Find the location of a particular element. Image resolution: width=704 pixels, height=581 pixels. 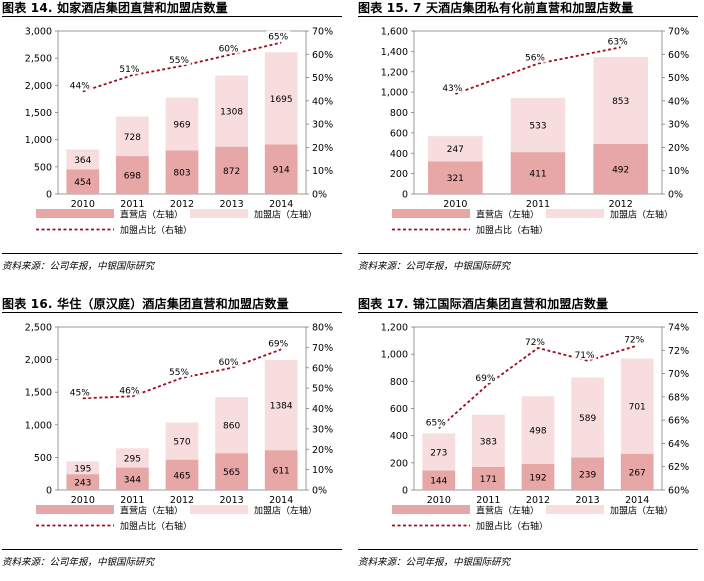

ratio-value-label: 43% is located at coordinates (452, 89).